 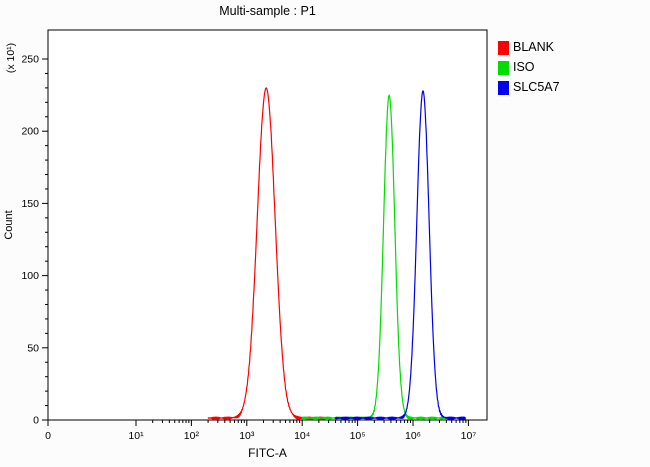 I want to click on svg-text: 100, so click(x=30, y=276).